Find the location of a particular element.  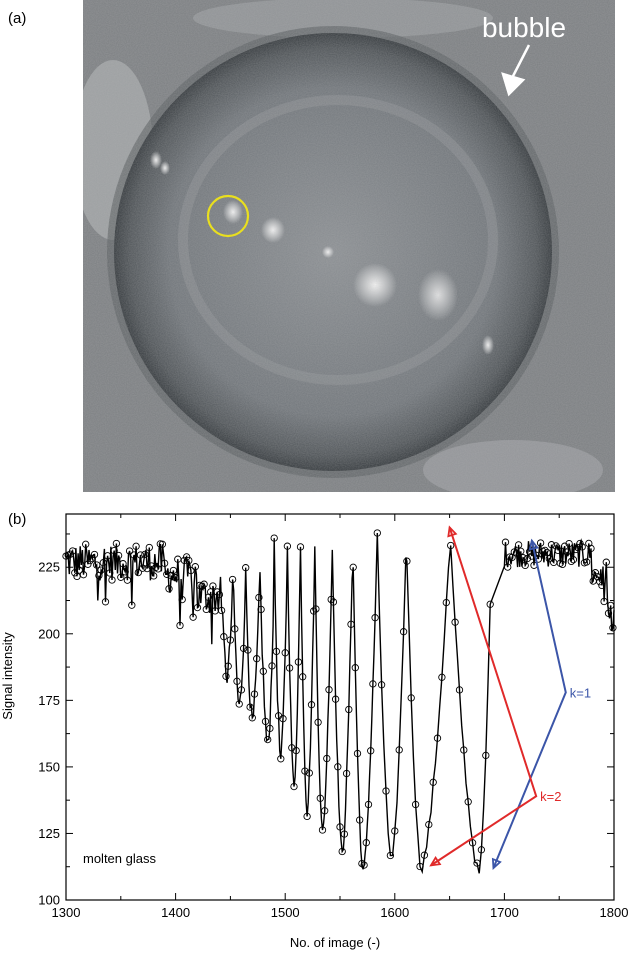

annotation-k2: k=2 is located at coordinates (495, 696).